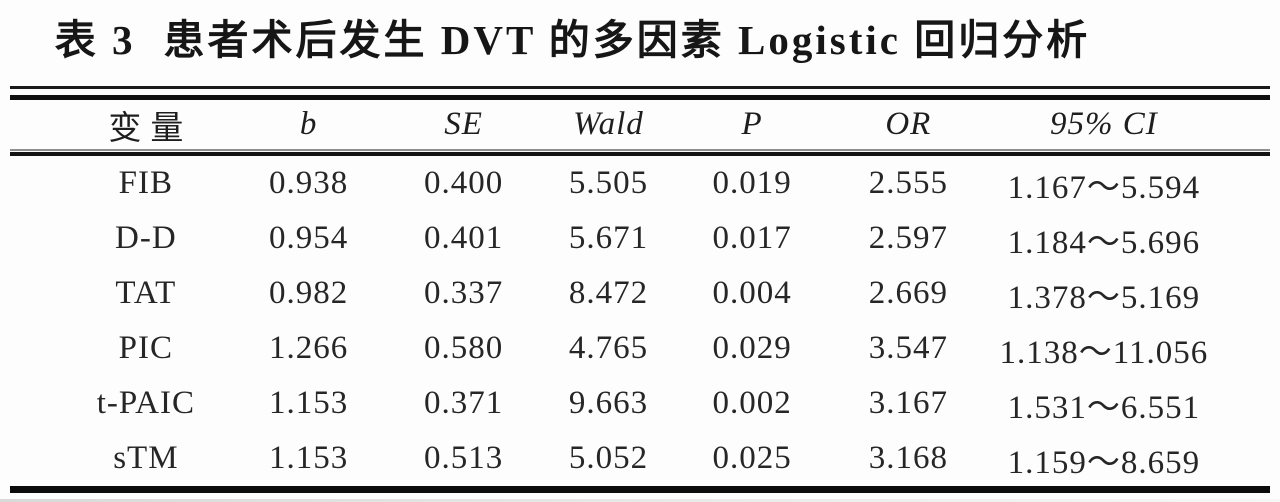 The image size is (1280, 502). Describe the element at coordinates (1104, 242) in the screenshot. I see `cell-ci: 1.184～5.696` at that location.